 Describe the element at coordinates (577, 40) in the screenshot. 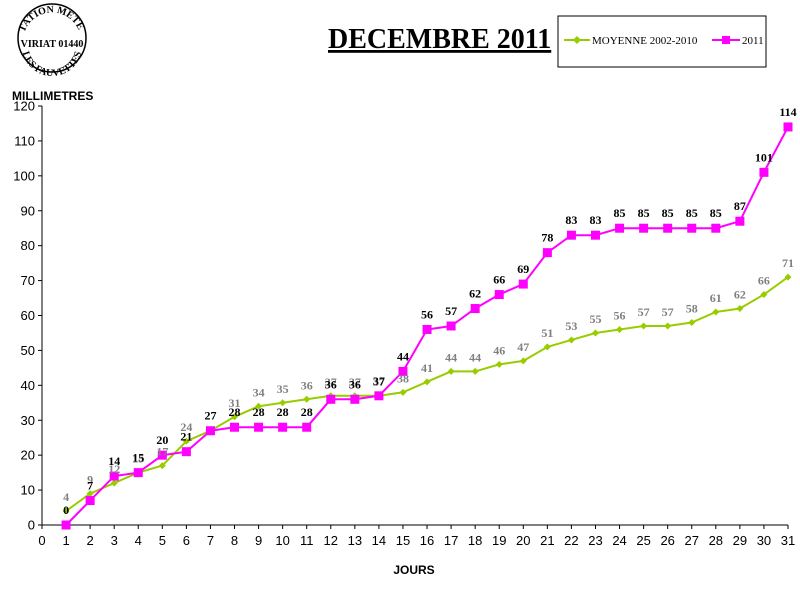

I see `legend-marker-avg` at that location.